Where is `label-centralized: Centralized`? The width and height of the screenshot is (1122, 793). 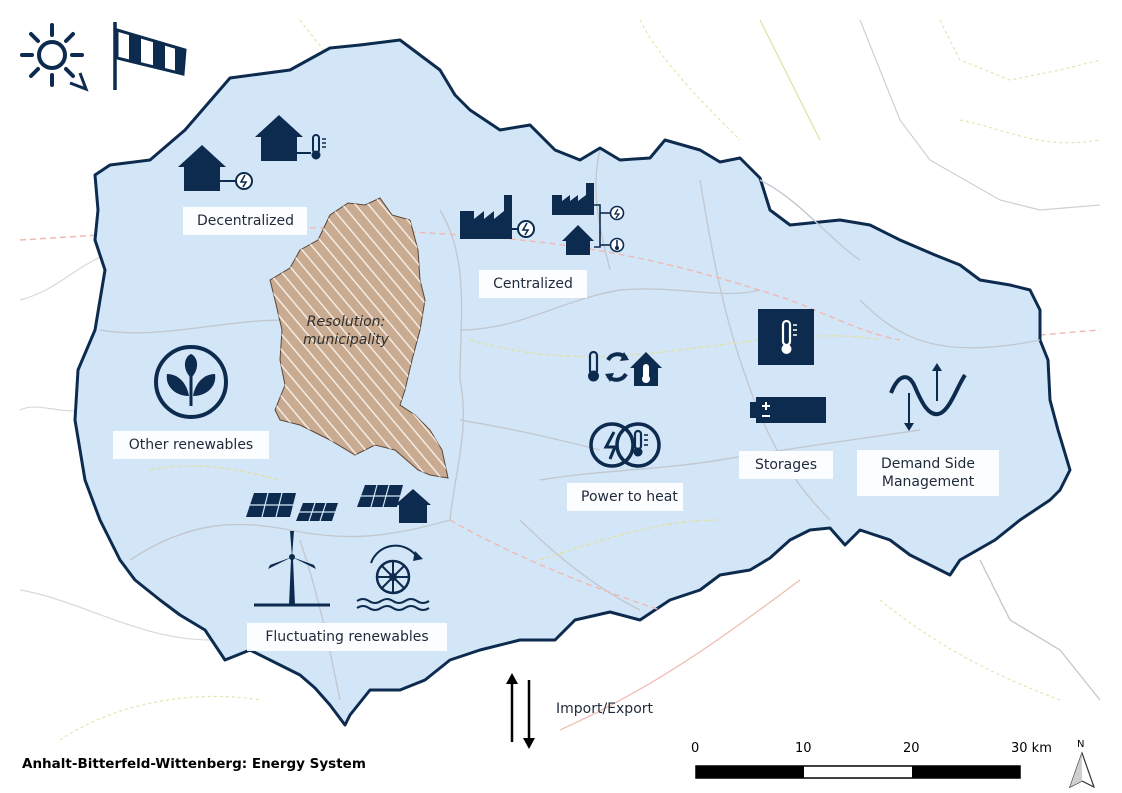 label-centralized: Centralized is located at coordinates (533, 284).